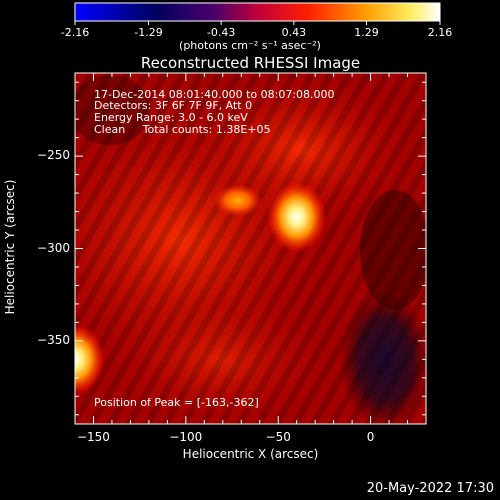 This screenshot has width=500, height=500. Describe the element at coordinates (176, 402) in the screenshot. I see `annotation-peak-position: Position of Peak = [-163,-362]` at that location.